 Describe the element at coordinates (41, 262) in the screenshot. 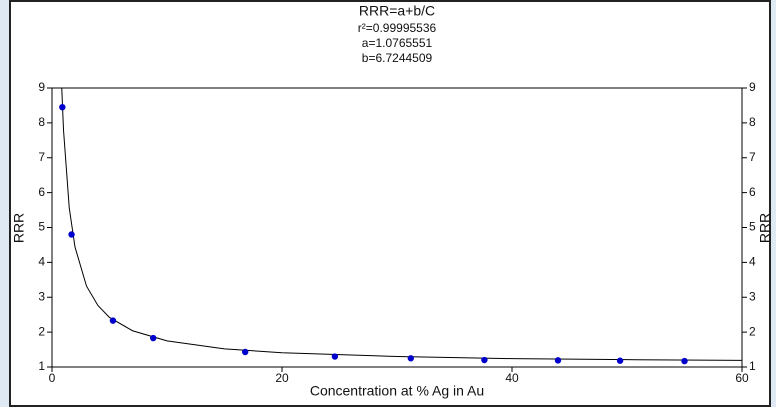

I see `y-tick-label: 4` at that location.